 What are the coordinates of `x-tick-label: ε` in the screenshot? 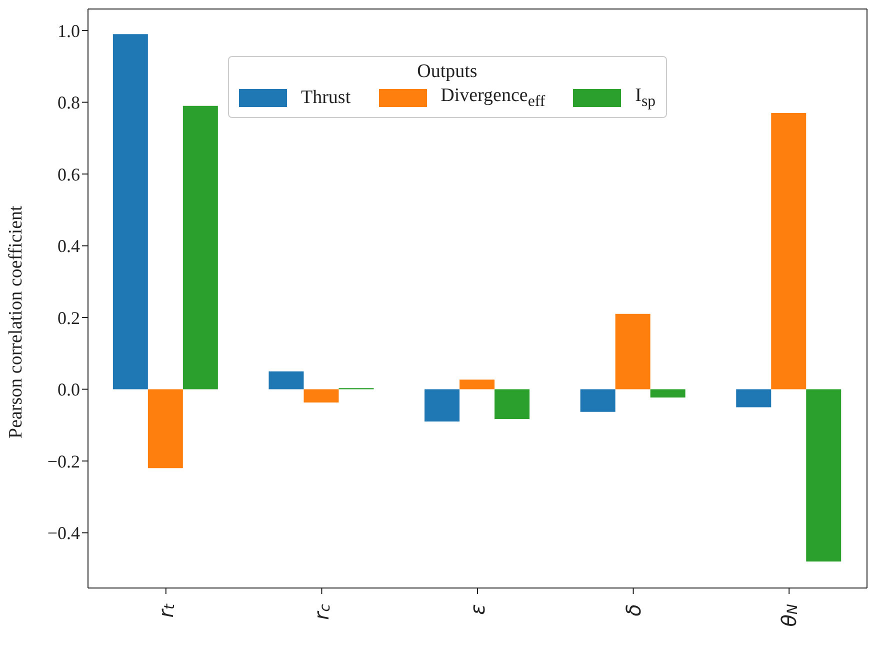 It's located at (478, 609).